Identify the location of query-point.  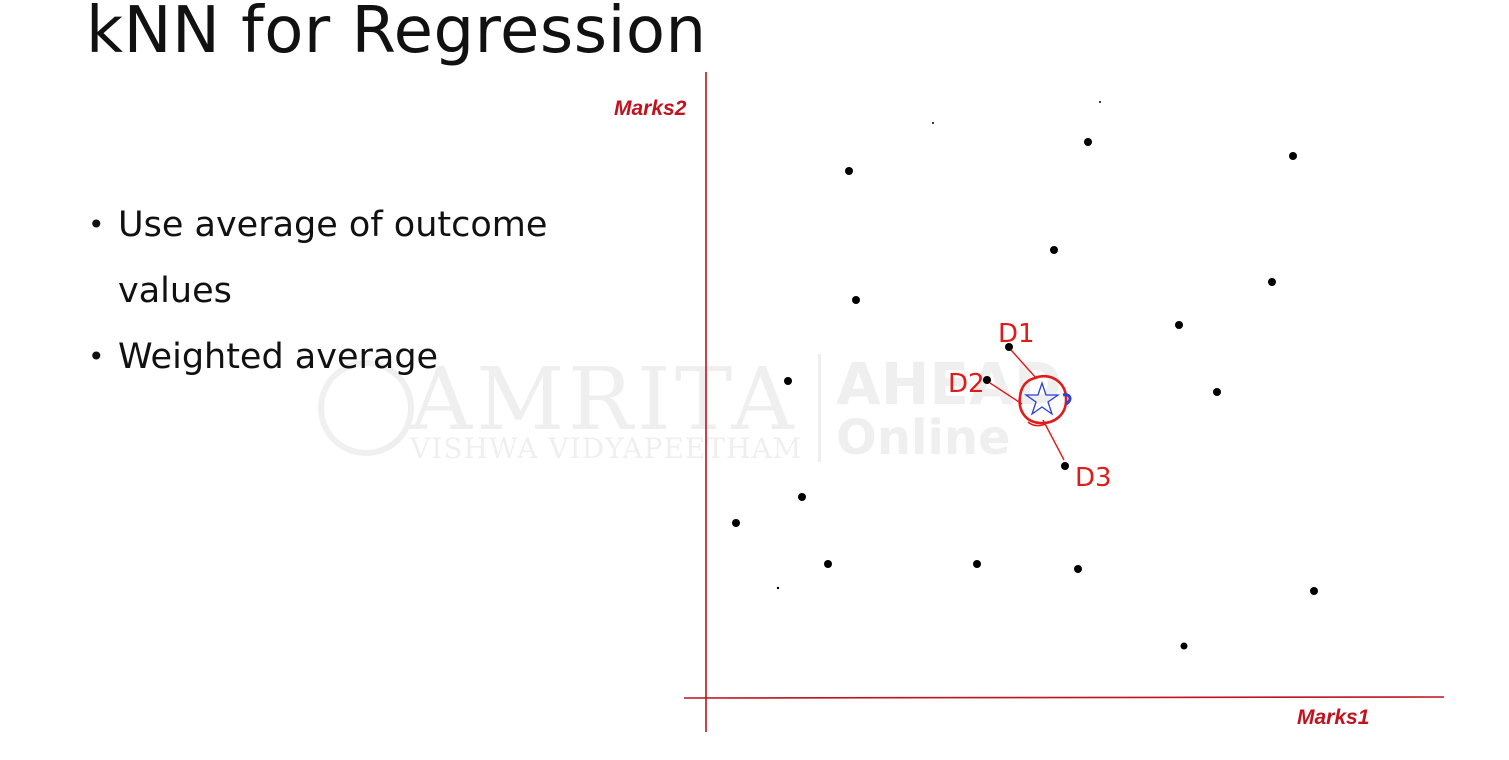
(1045, 401).